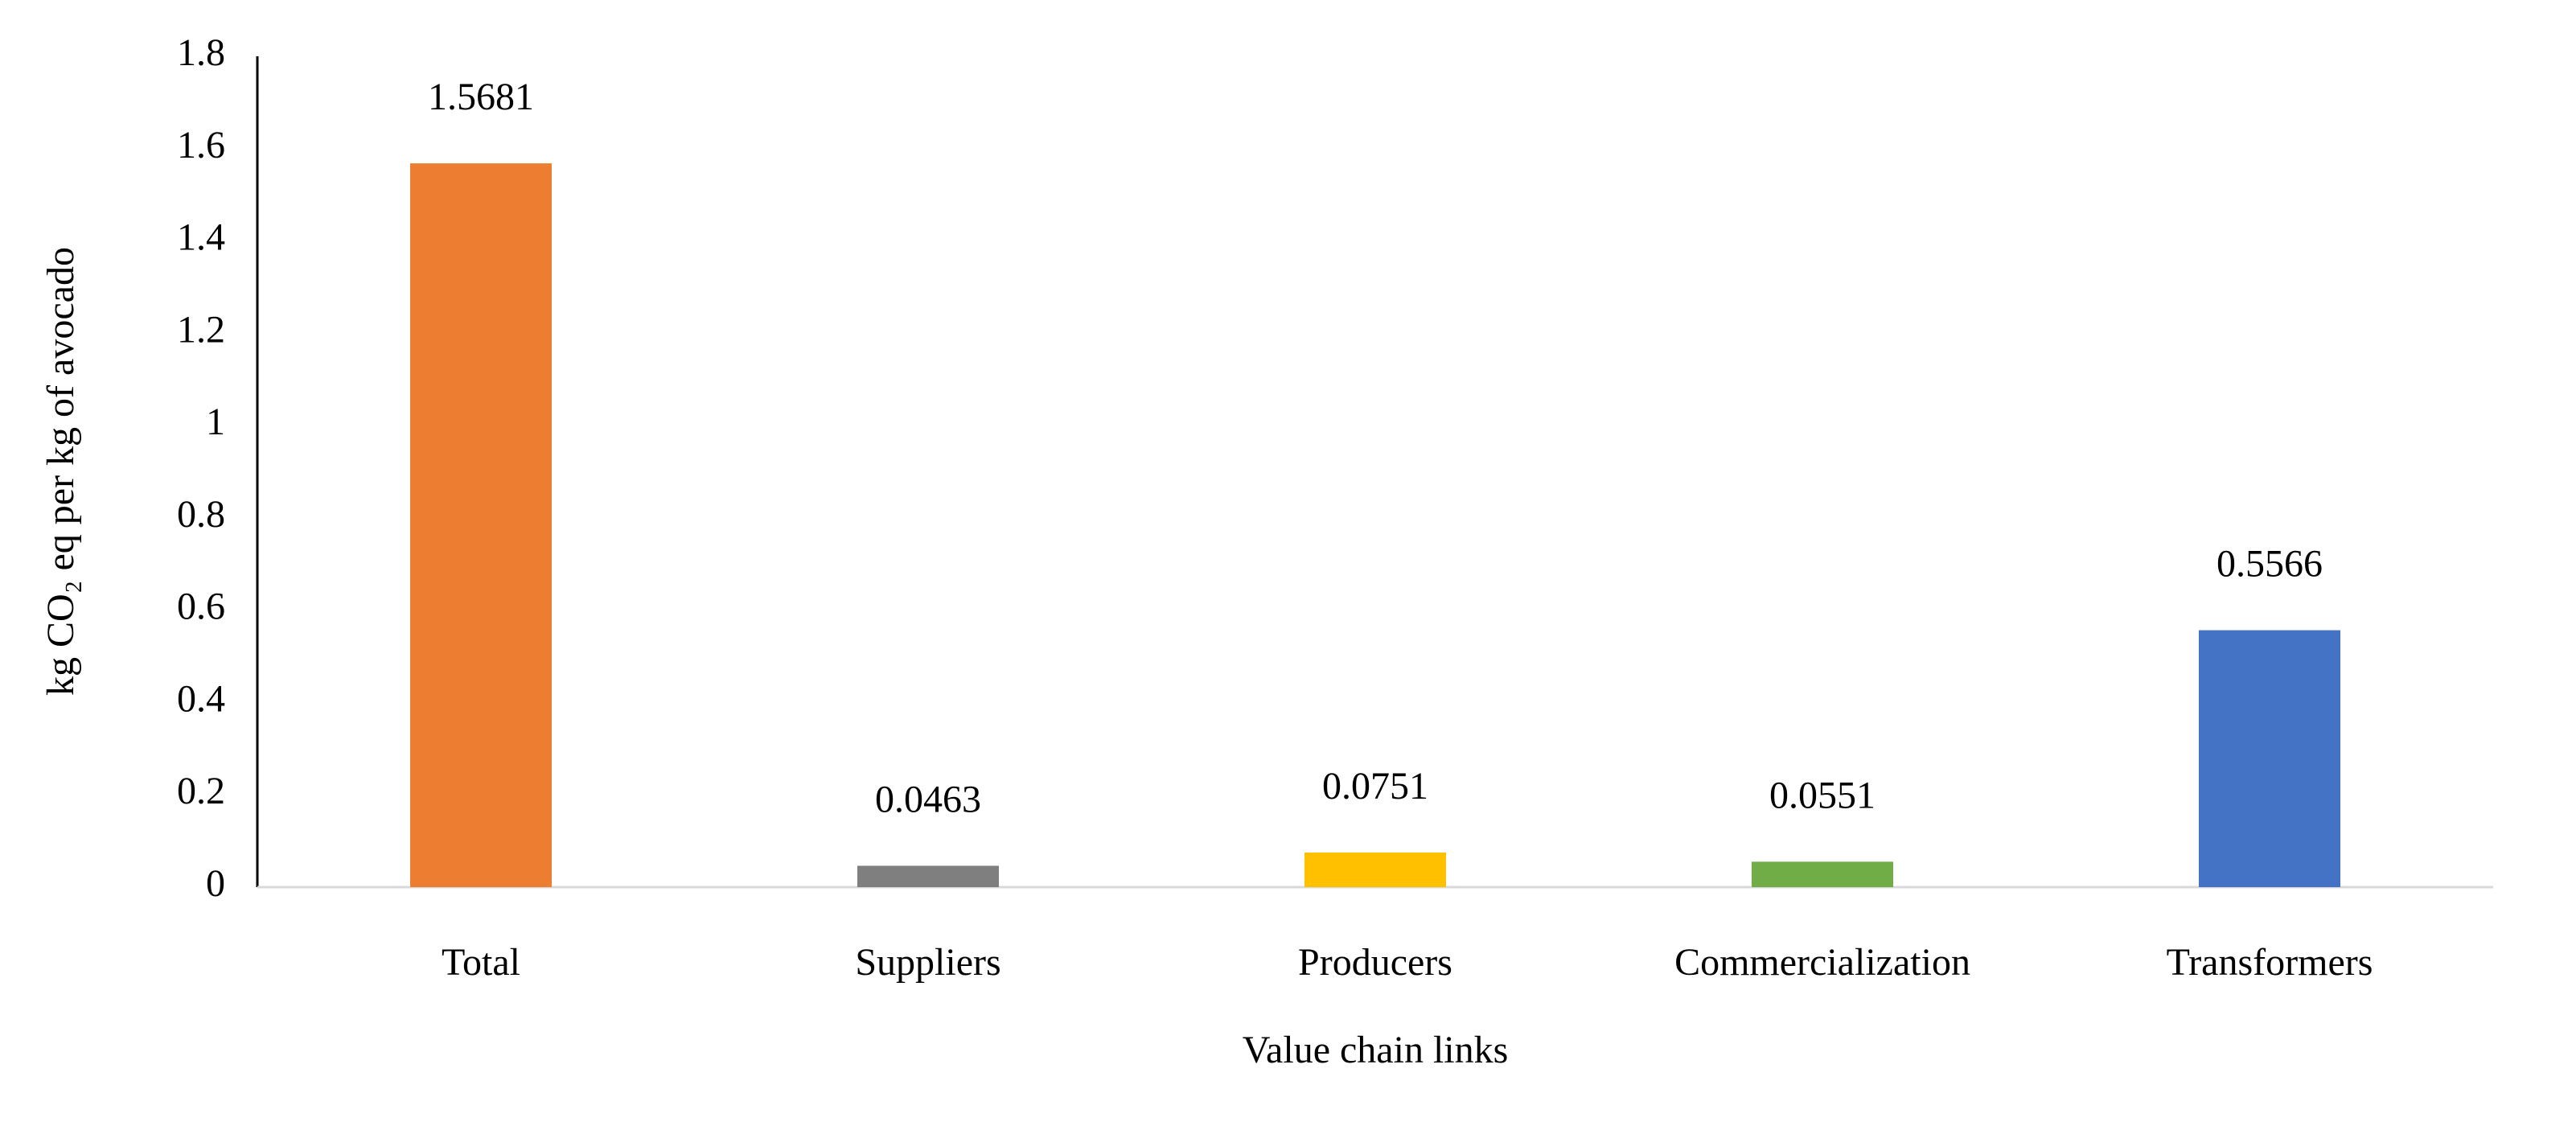 Image resolution: width=2576 pixels, height=1122 pixels. What do you see at coordinates (215, 422) in the screenshot?
I see `y-tick-label: 1` at bounding box center [215, 422].